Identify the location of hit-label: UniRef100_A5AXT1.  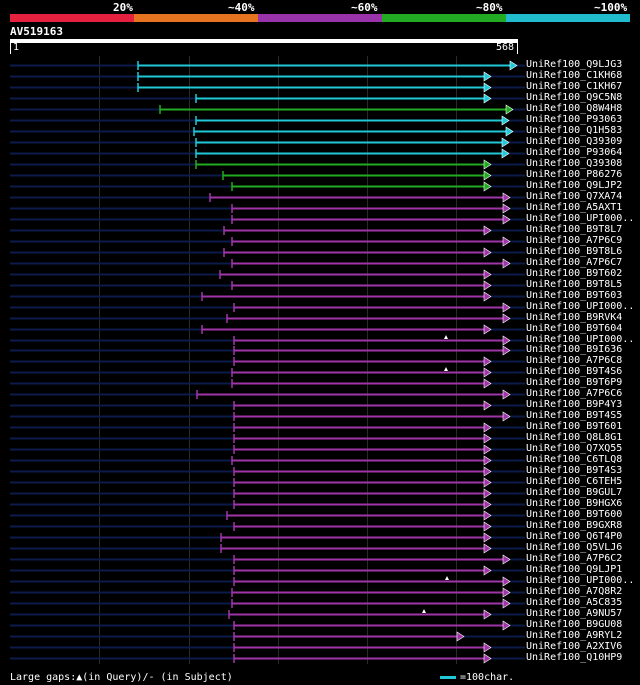
(574, 207).